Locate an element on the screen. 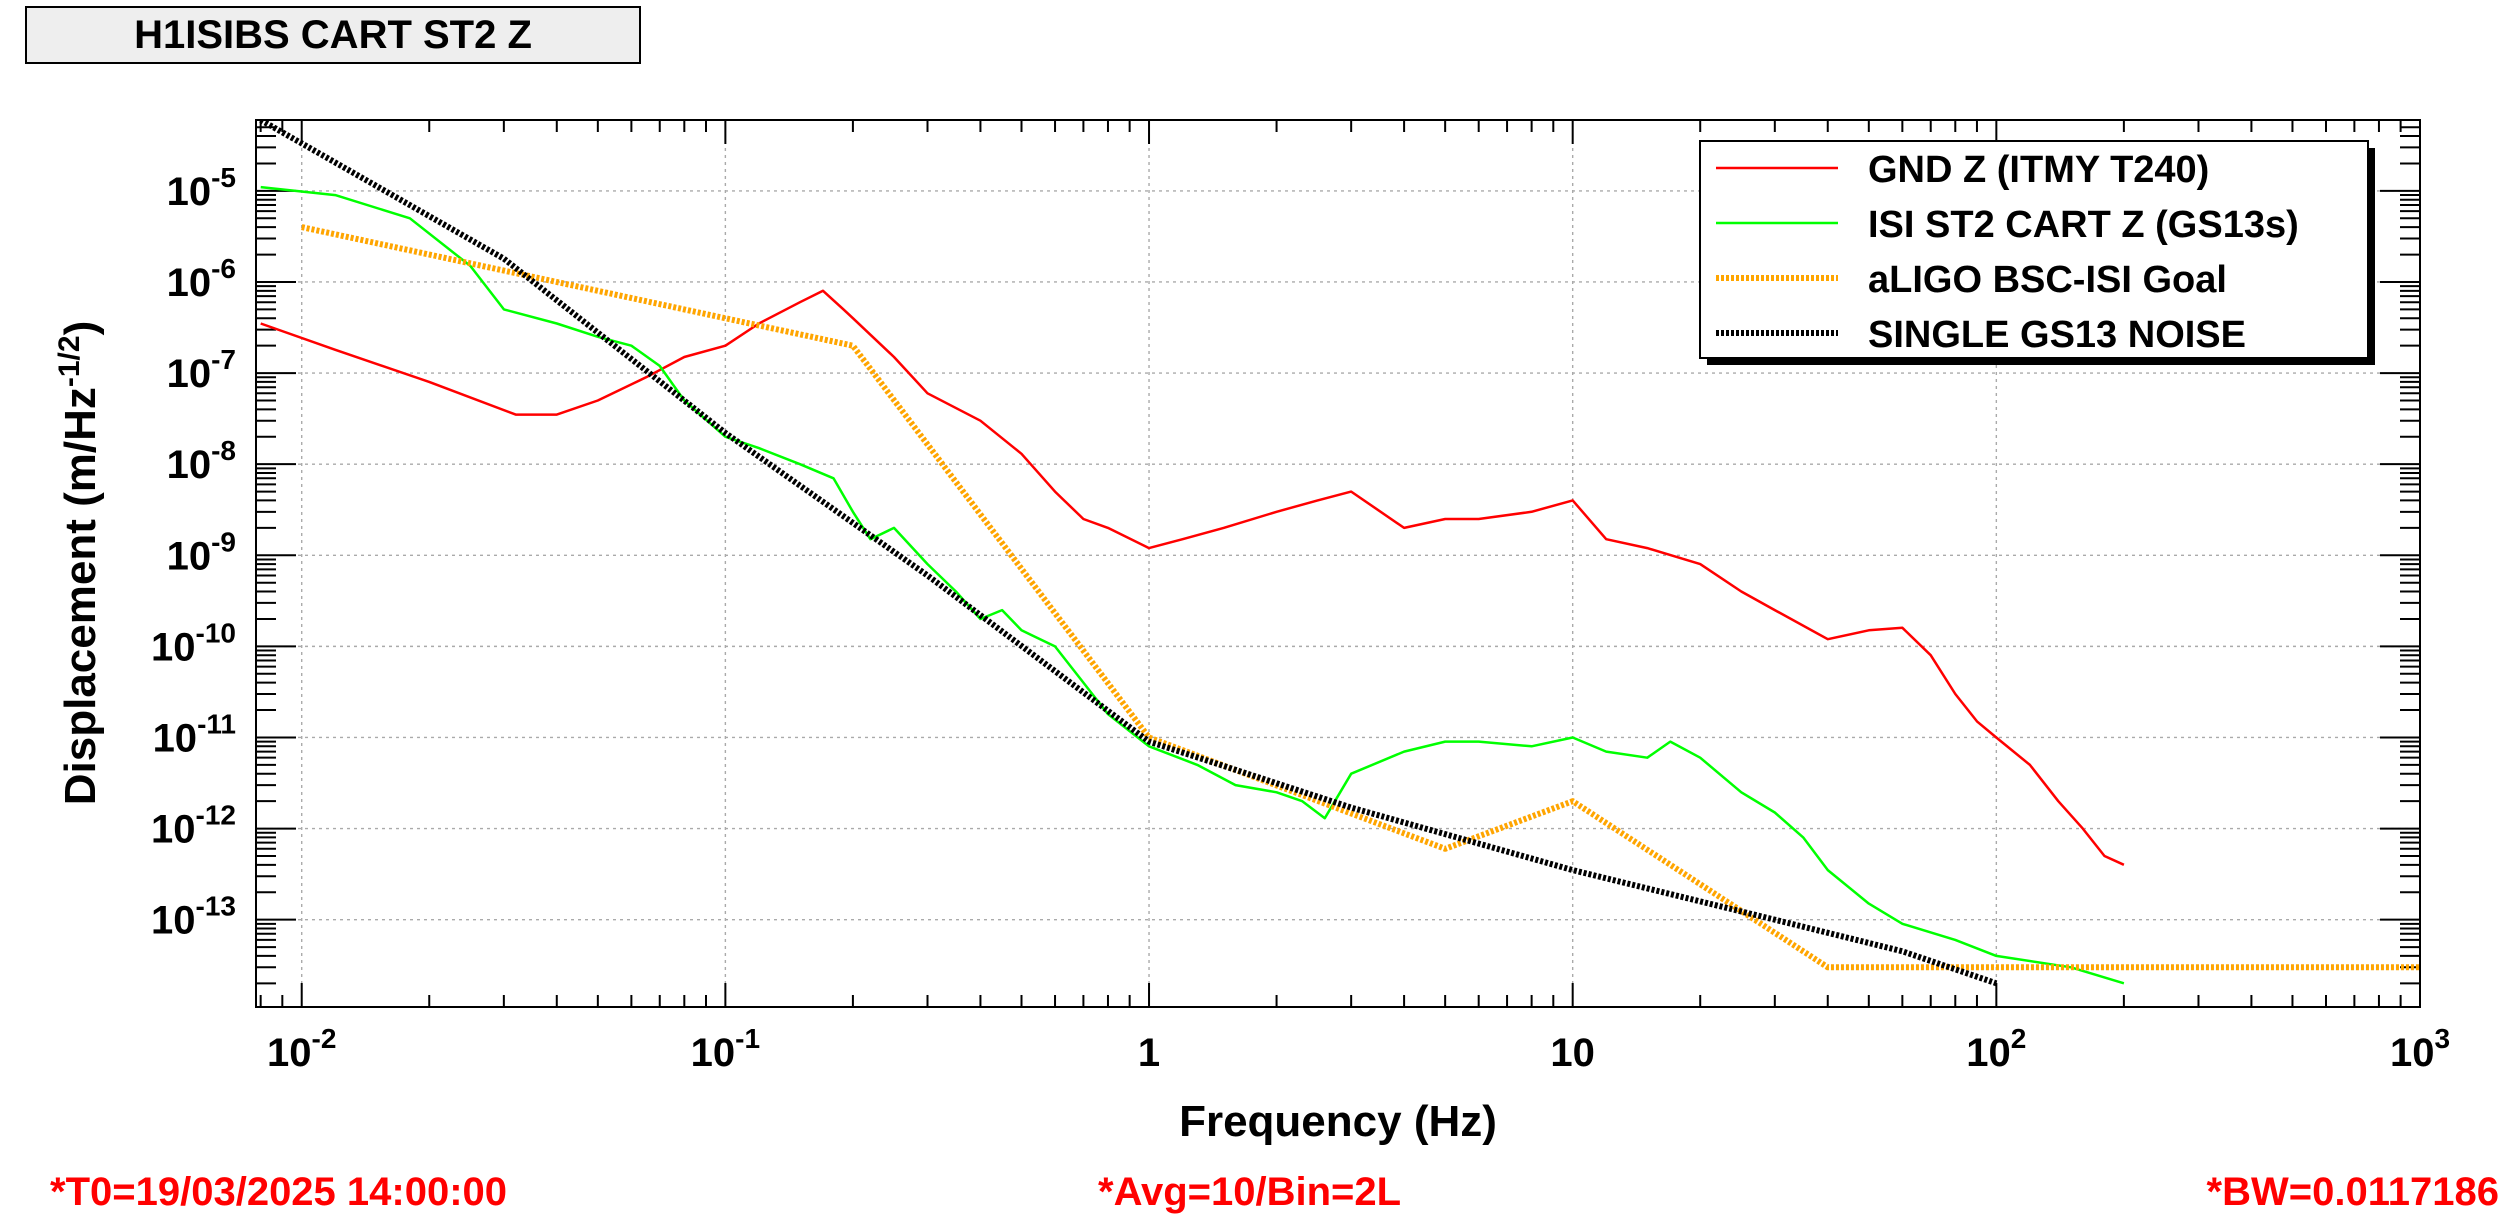 Image resolution: width=2511 pixels, height=1215 pixels. y-tick-labels: 10⁻¹³ 10⁻¹² 10⁻¹¹ 10⁻¹⁰ 10⁻⁹ 10⁻⁸ 10⁻⁷ 10⁻⁶ 10⁻⁵ is located at coordinates (193, 552).